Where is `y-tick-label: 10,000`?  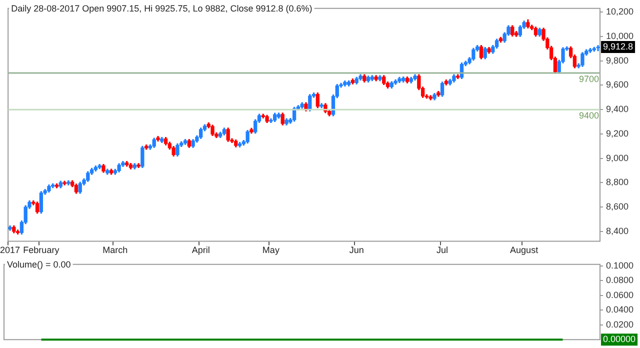
y-tick-label: 10,000 is located at coordinates (620, 35).